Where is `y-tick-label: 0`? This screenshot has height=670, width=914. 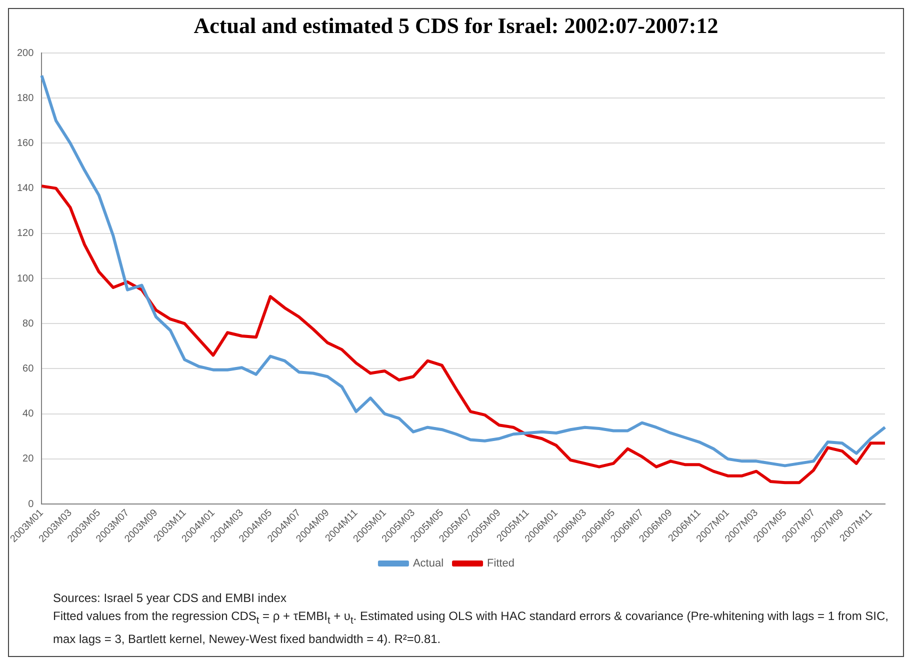 y-tick-label: 0 is located at coordinates (31, 504).